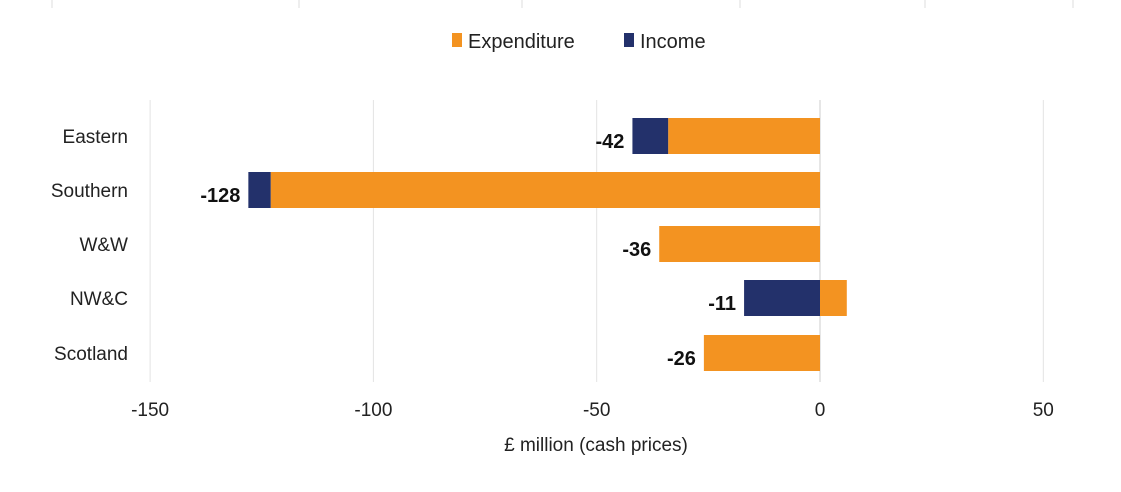 This screenshot has width=1121, height=492. Describe the element at coordinates (220, 196) in the screenshot. I see `data-label: -128` at that location.